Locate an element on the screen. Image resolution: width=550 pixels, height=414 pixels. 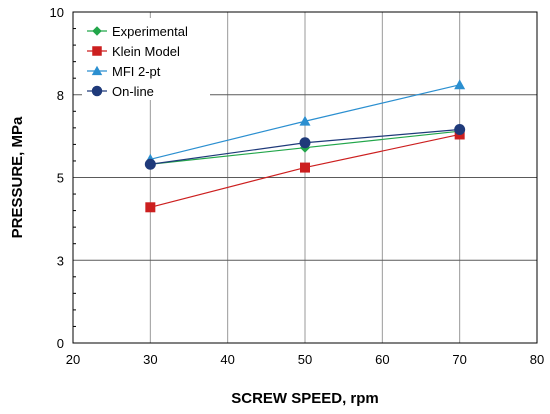
series-on-line is located at coordinates (305, 147).